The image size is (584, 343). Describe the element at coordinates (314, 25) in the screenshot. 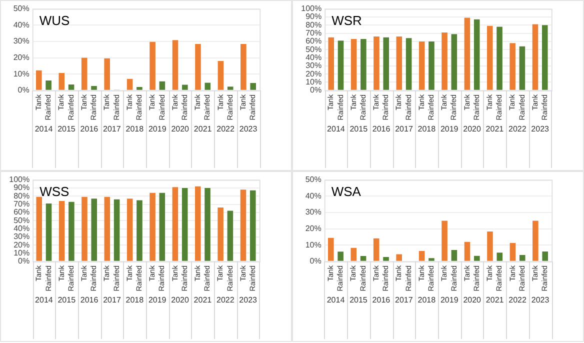

I see `y-tick-label: 80%` at that location.